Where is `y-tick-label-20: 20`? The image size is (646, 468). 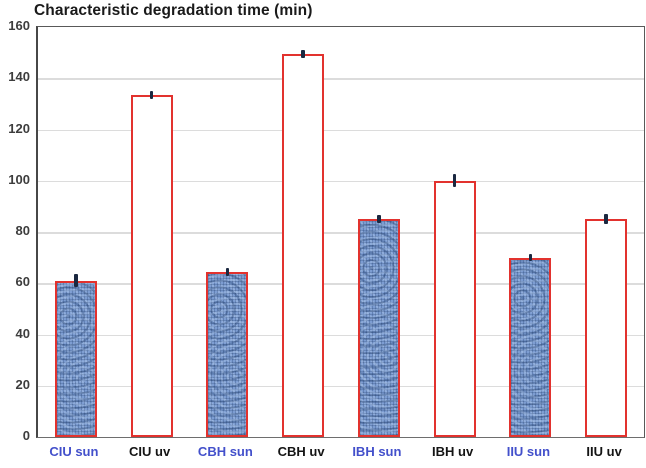 y-tick-label-20: 20 is located at coordinates (22, 384).